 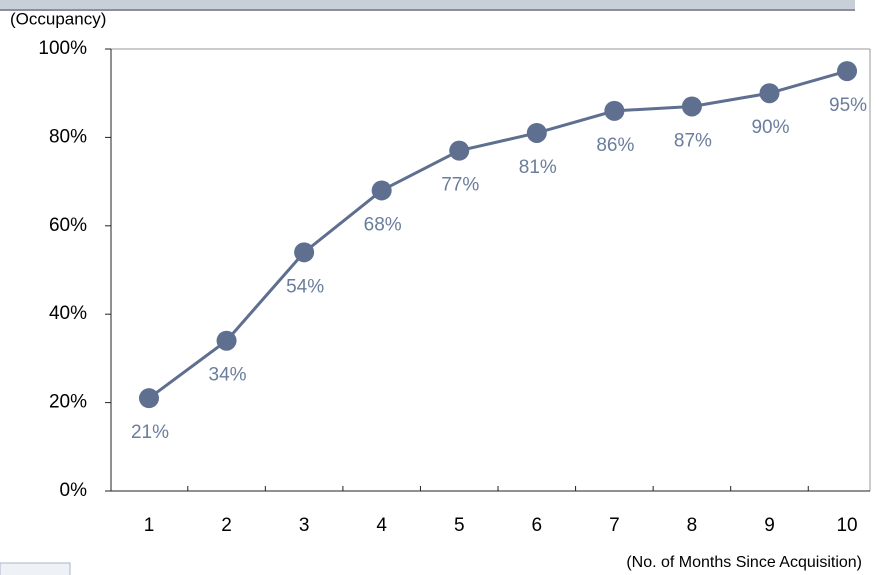 What do you see at coordinates (460, 185) in the screenshot?
I see `value-label: 77%` at bounding box center [460, 185].